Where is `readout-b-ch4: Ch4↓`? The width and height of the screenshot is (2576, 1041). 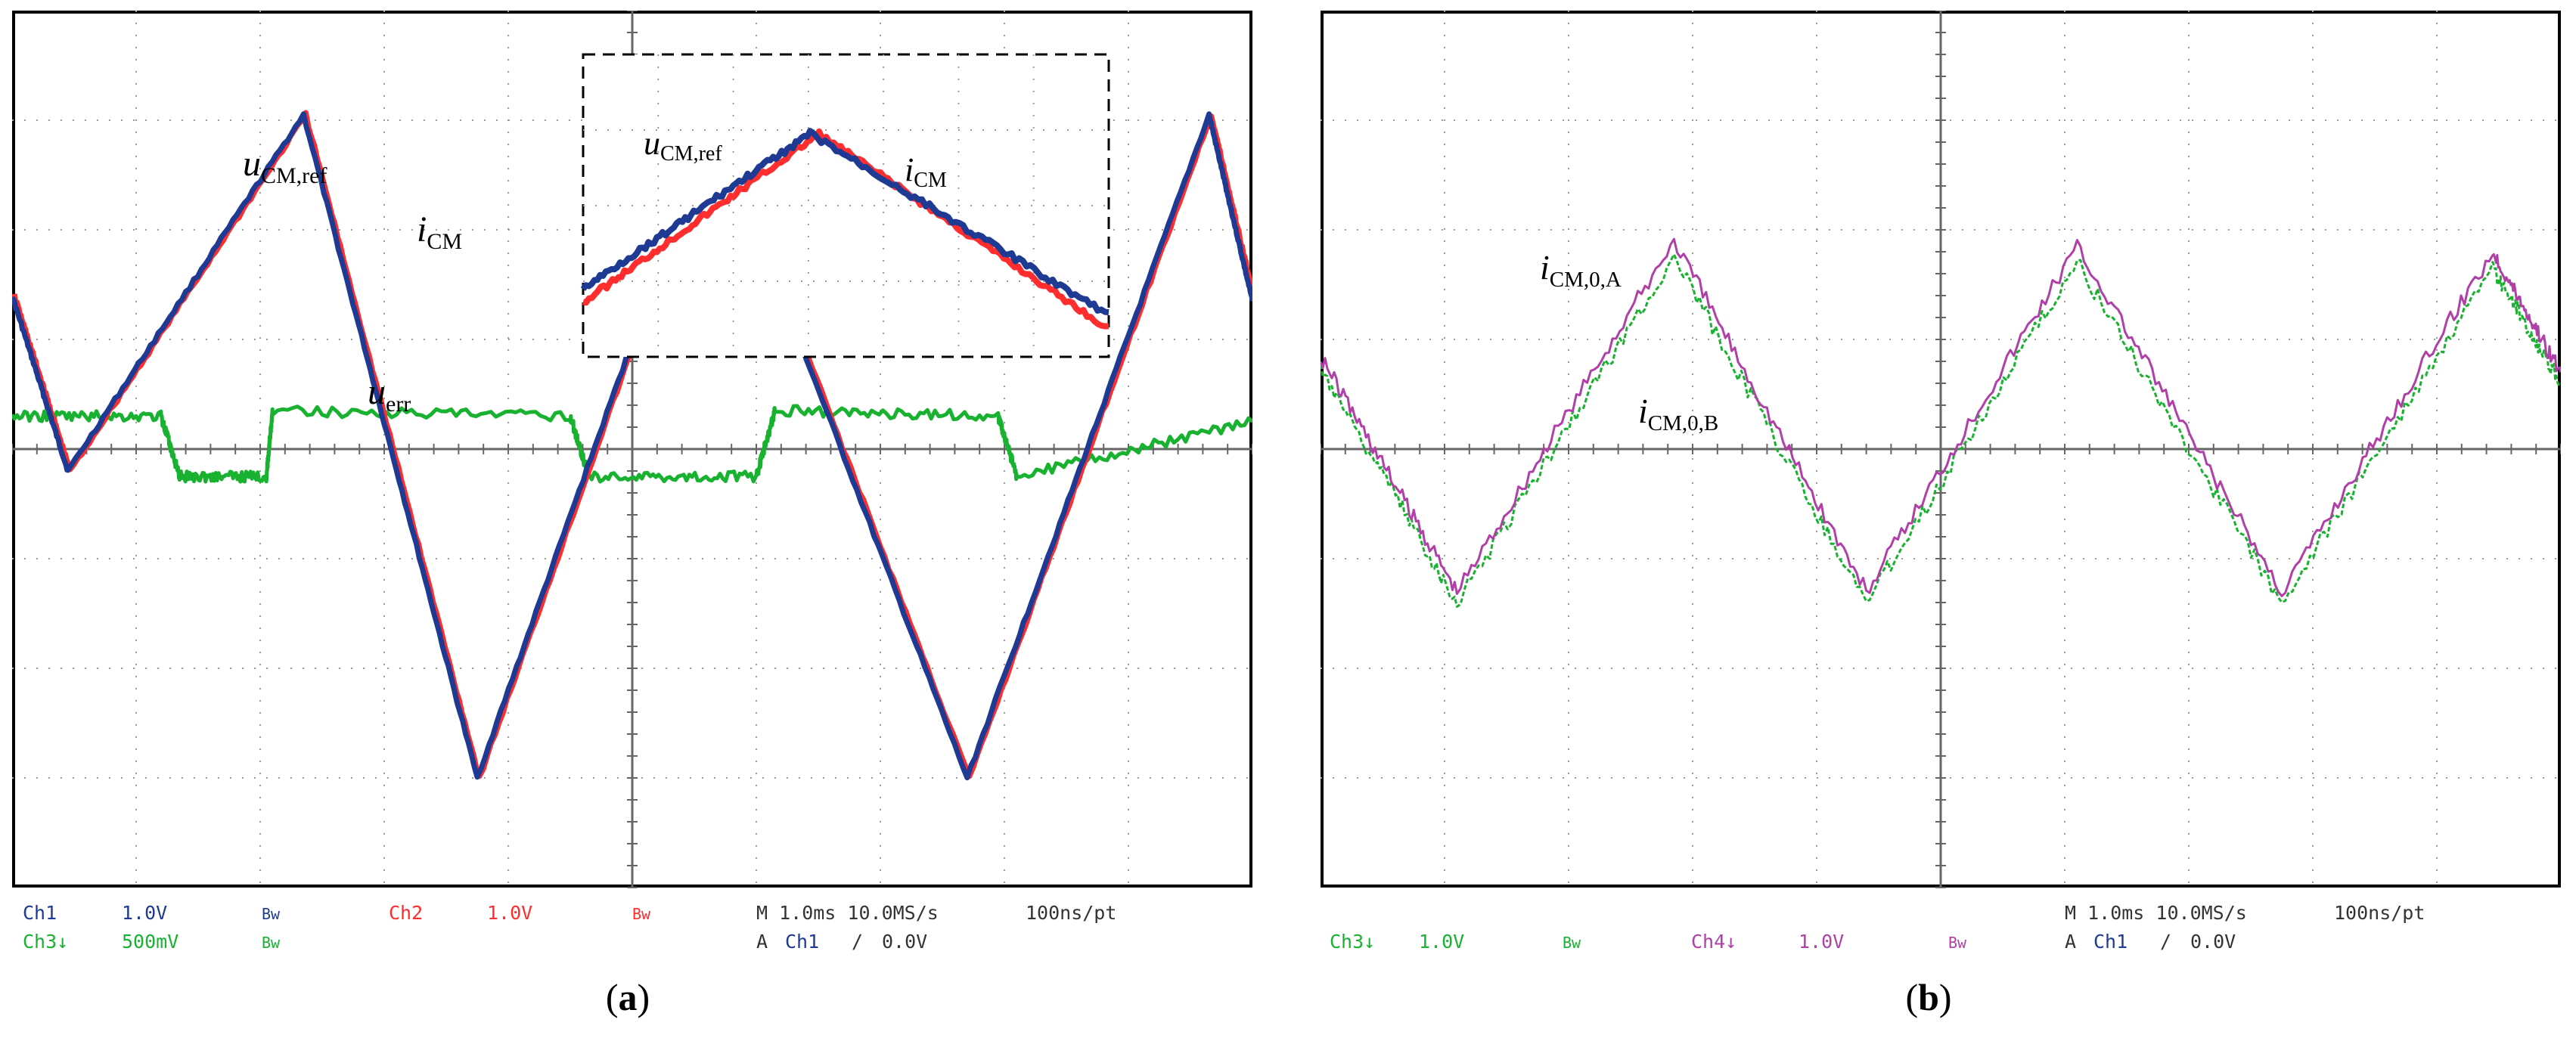
readout-b-ch4: Ch4↓ is located at coordinates (1713, 942).